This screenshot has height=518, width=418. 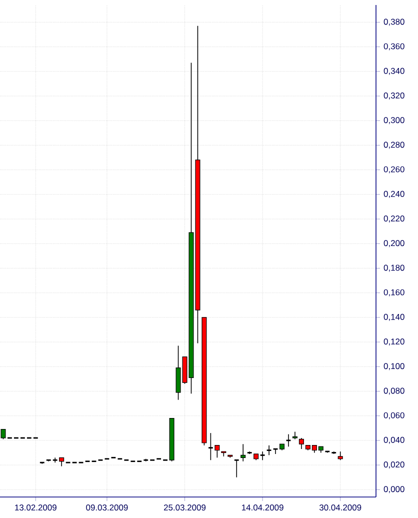 What do you see at coordinates (394, 317) in the screenshot?
I see `y-tick-label: 0,140` at bounding box center [394, 317].